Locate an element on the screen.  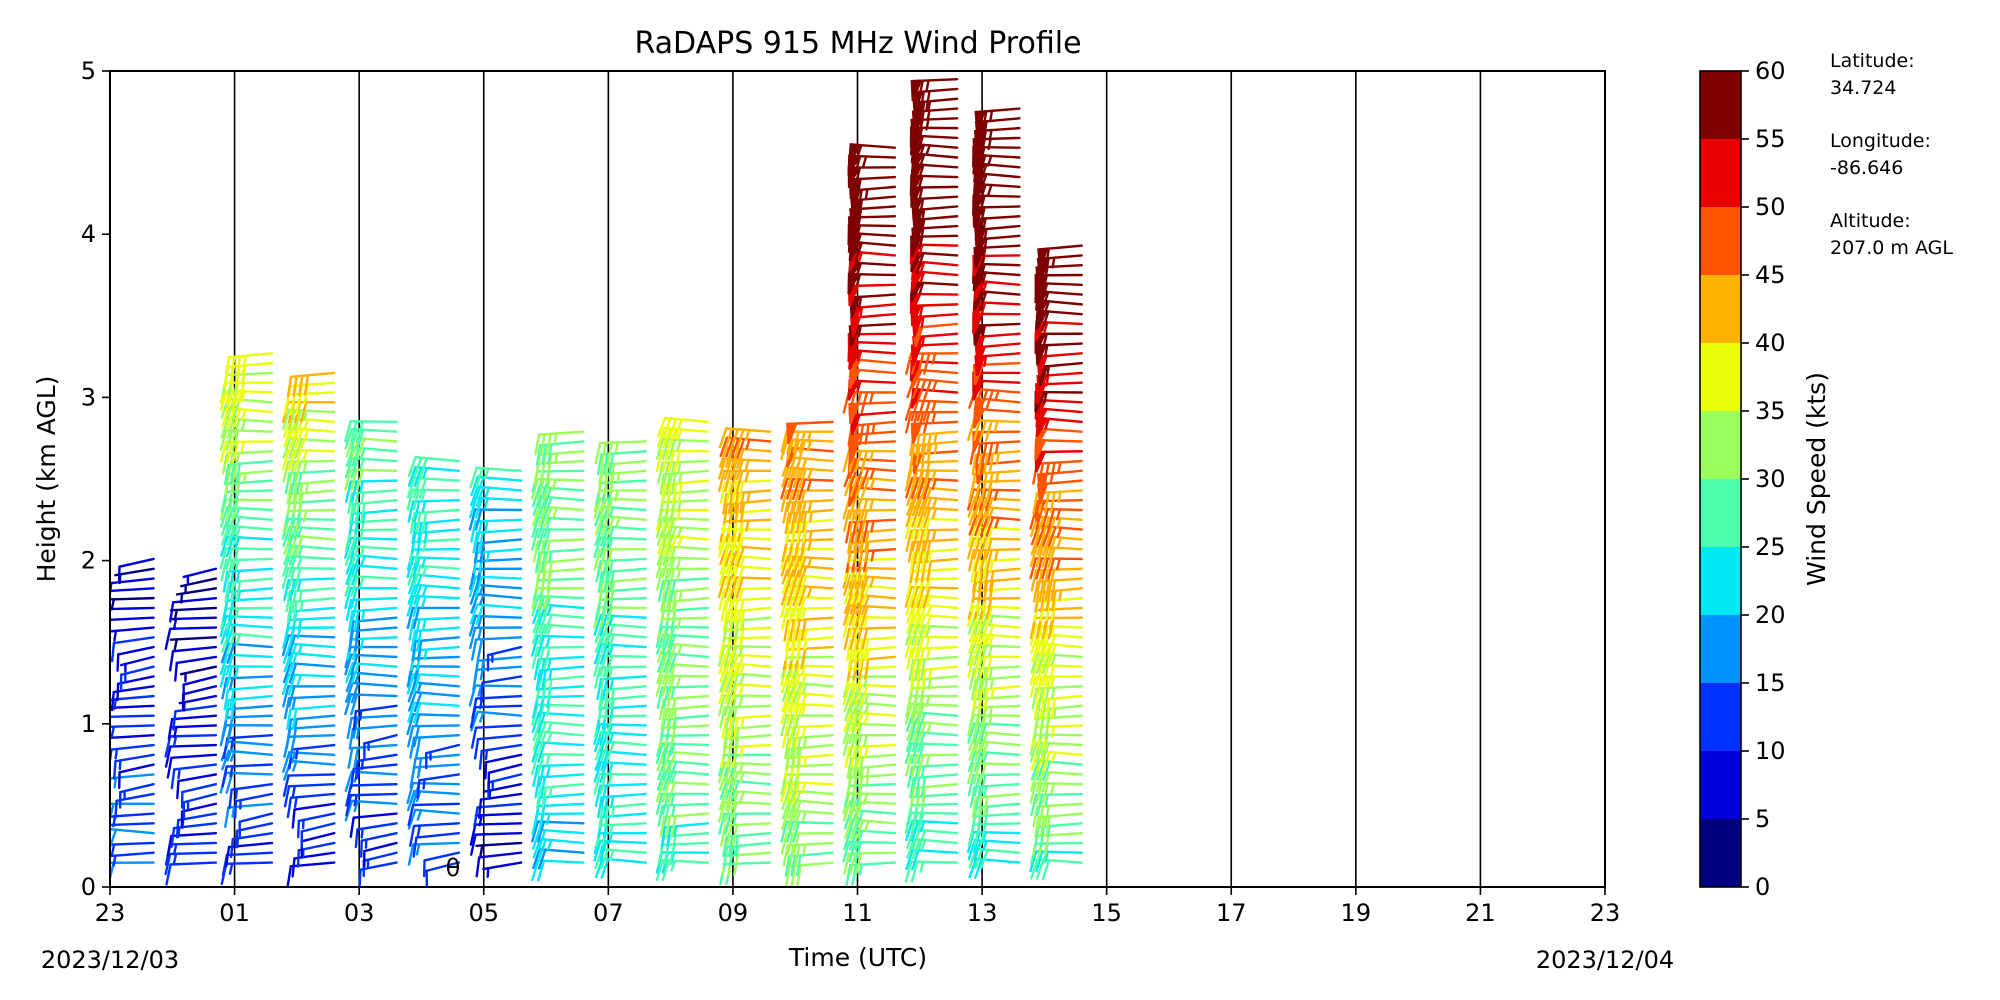
altitude-value: 207.0 m AGL is located at coordinates (1891, 248).